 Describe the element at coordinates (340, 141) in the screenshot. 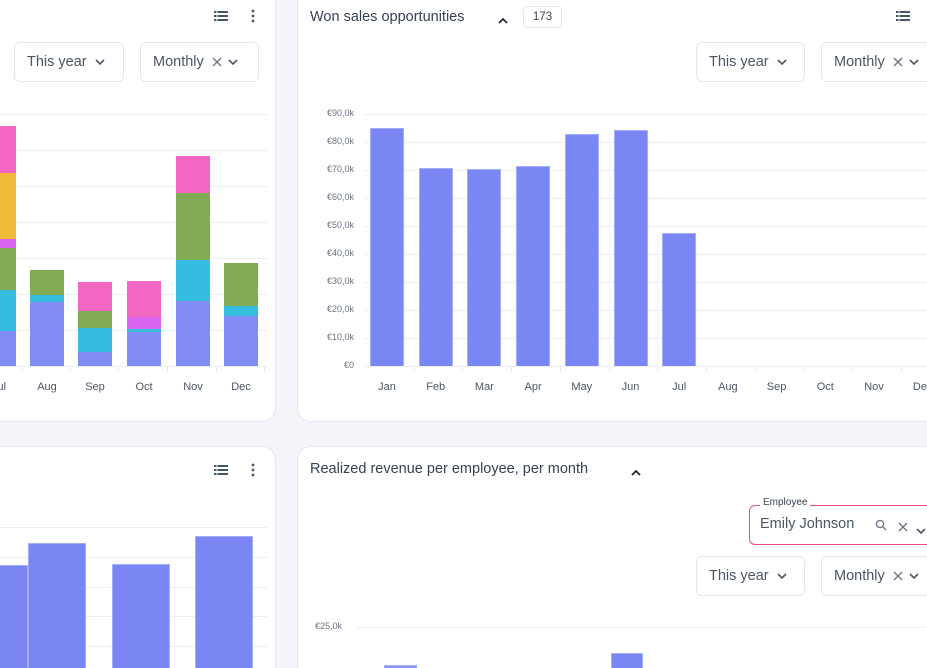

I see `y-tick-label: €80,0k` at that location.